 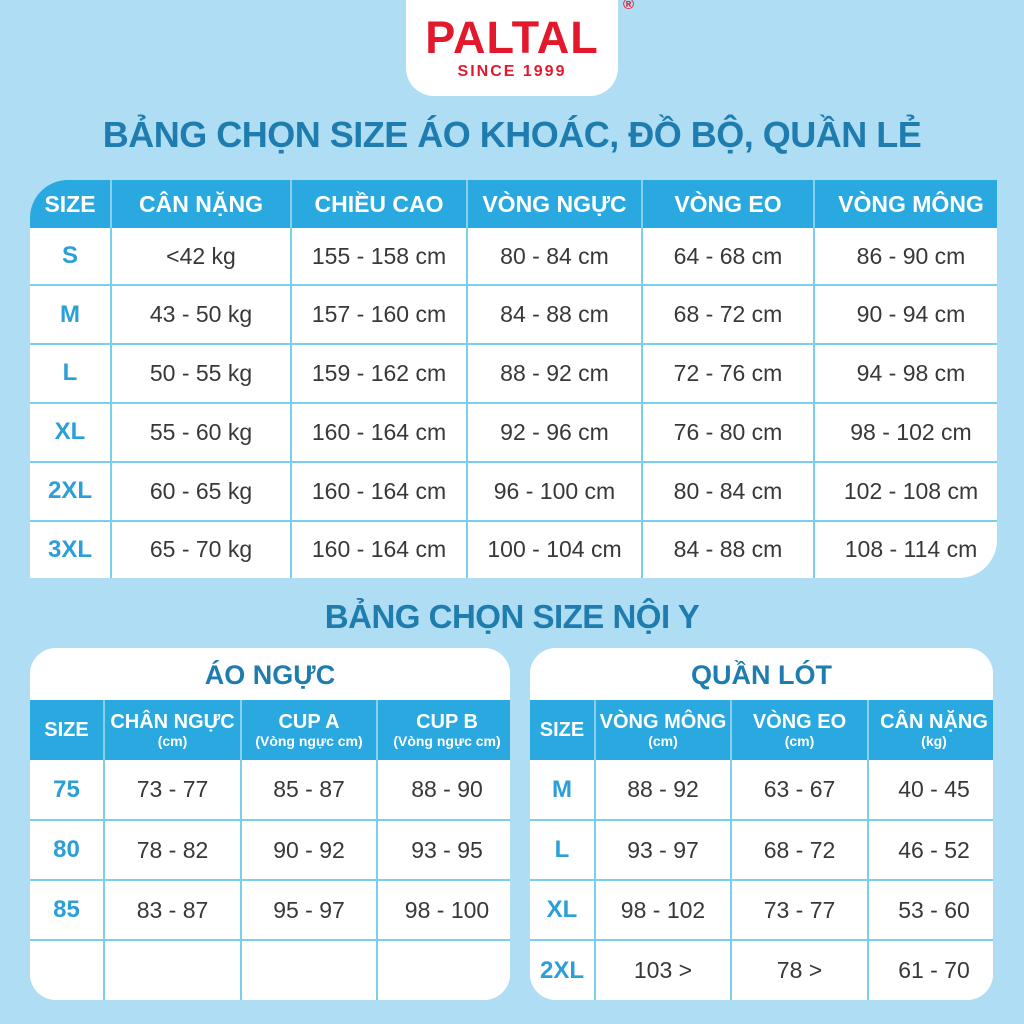 I want to click on brand-name: PALTAL, so click(x=512, y=37).